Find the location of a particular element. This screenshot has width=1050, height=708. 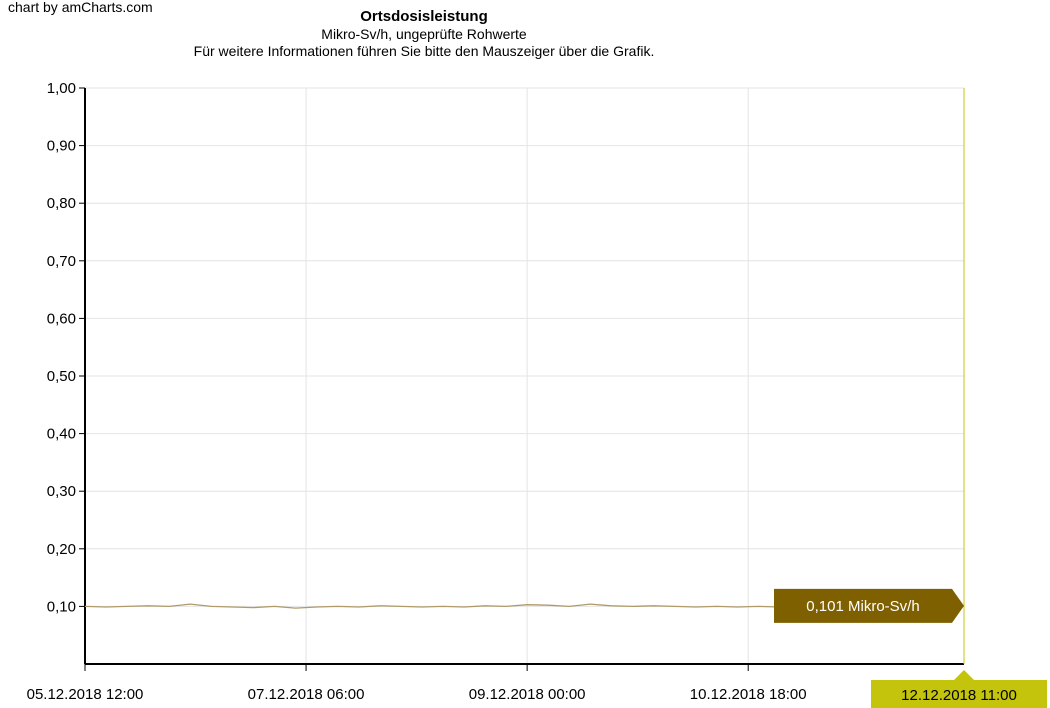

series-layer is located at coordinates (463, 606).